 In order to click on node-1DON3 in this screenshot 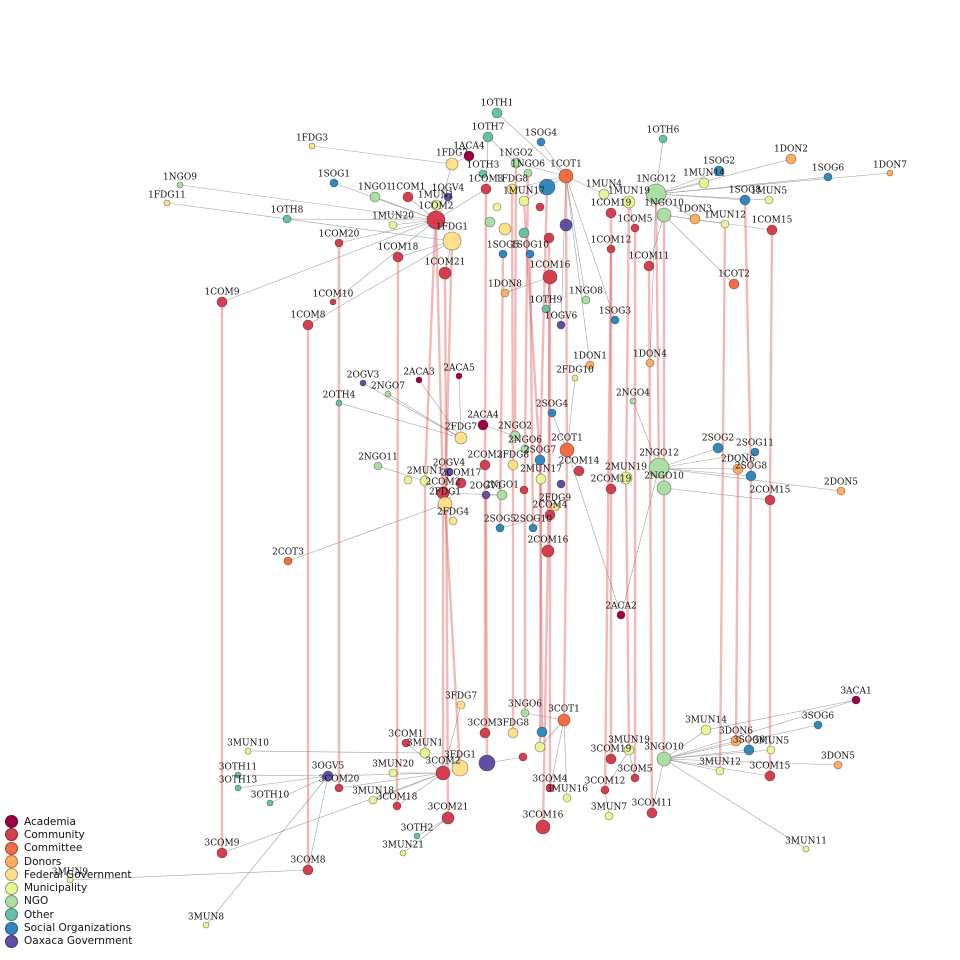, I will do `click(695, 219)`.